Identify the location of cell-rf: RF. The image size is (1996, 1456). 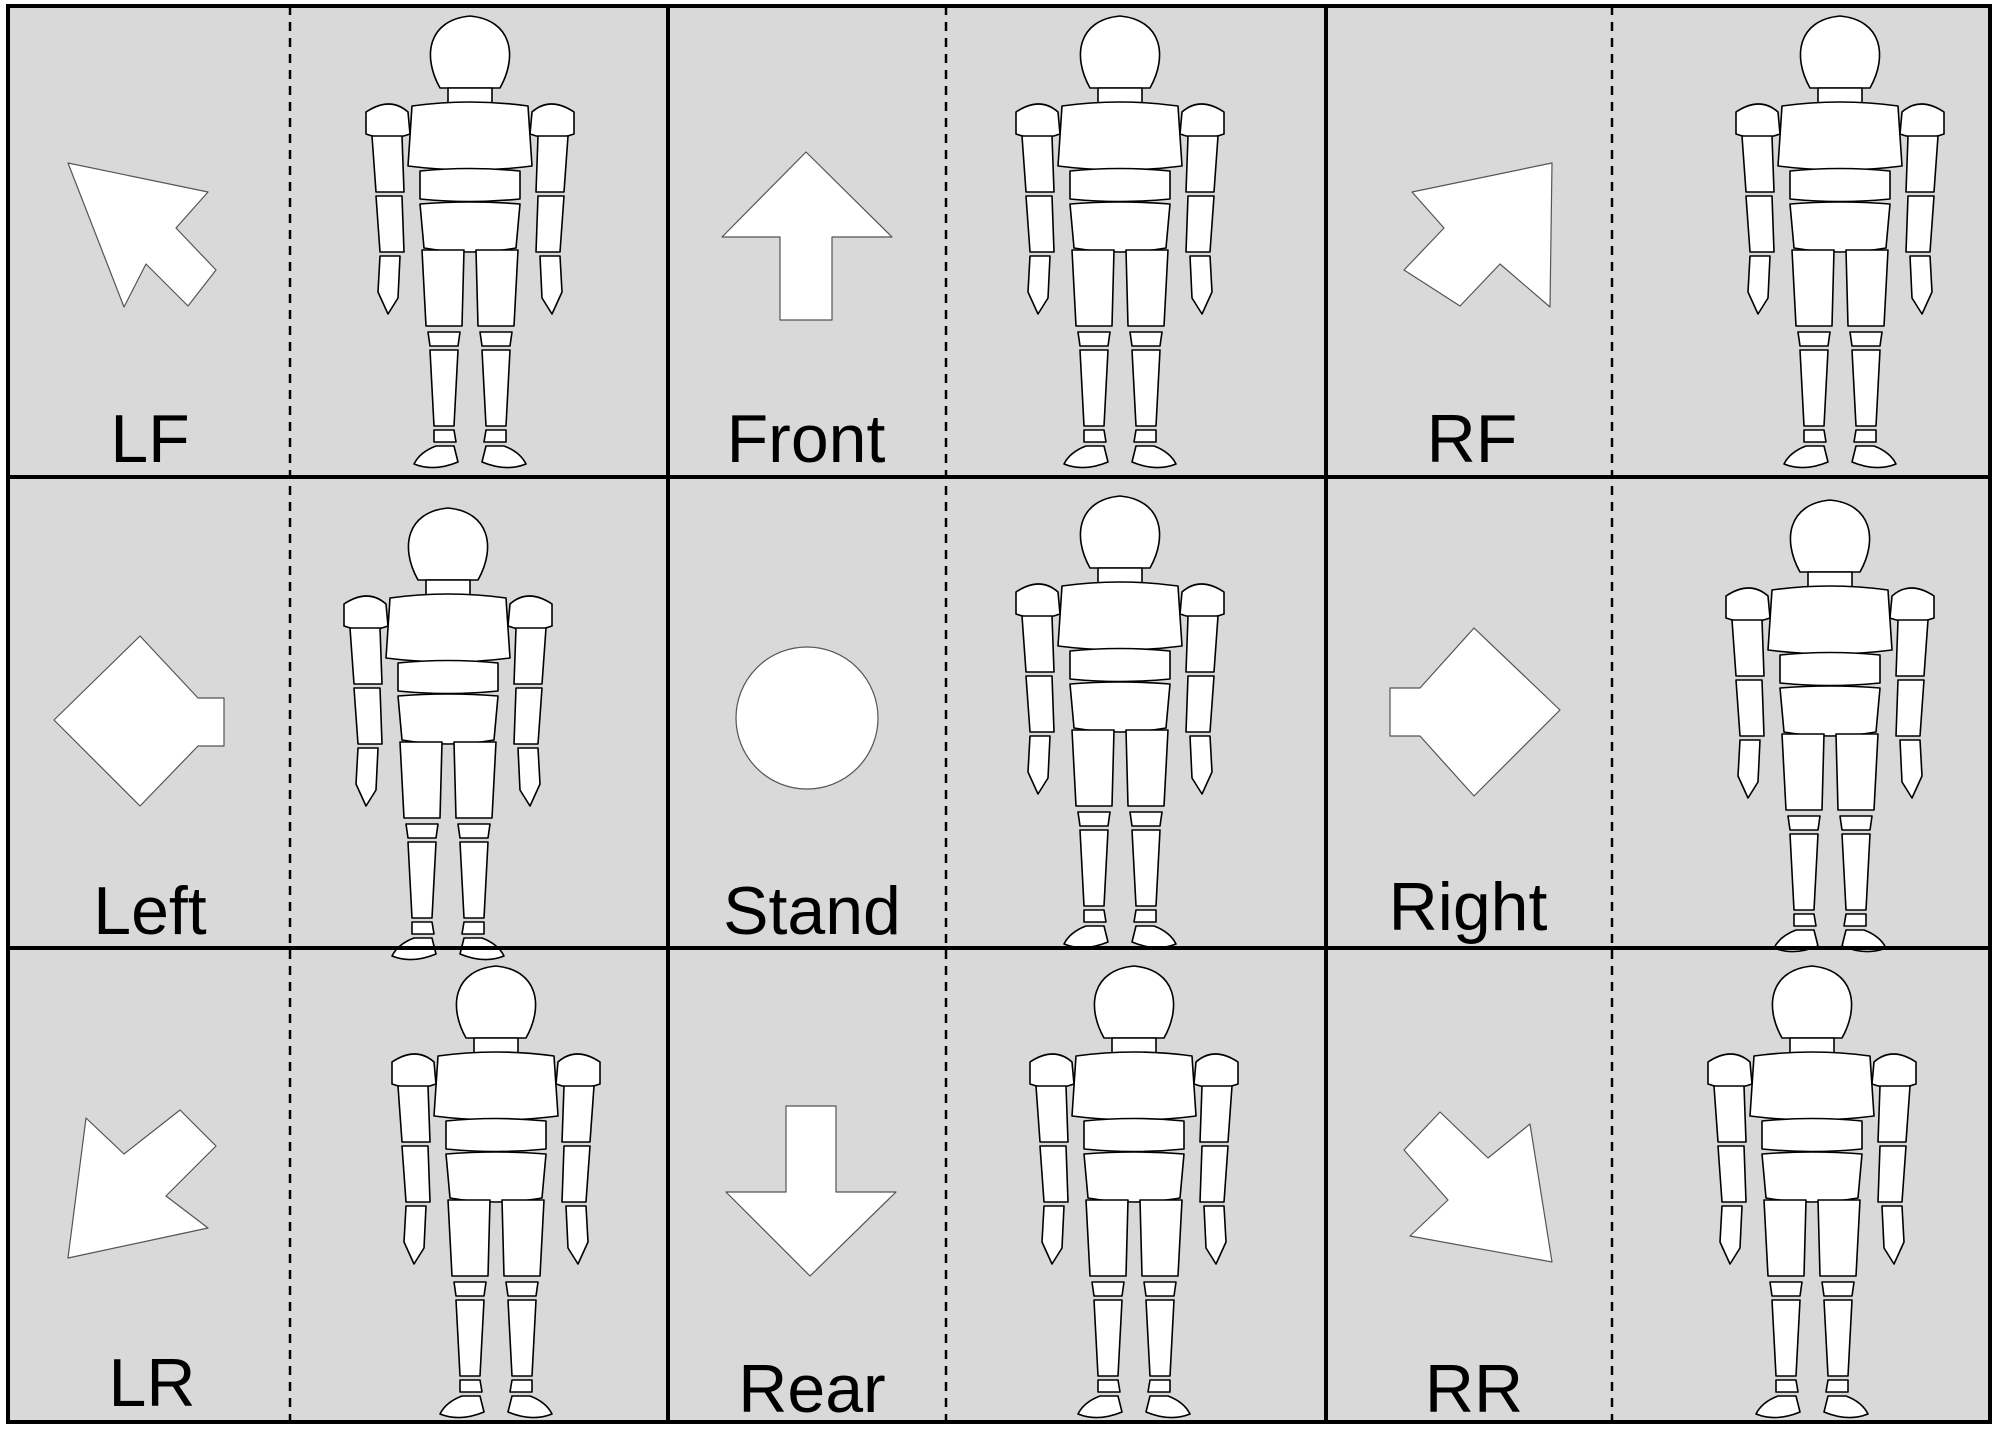
(1674, 246).